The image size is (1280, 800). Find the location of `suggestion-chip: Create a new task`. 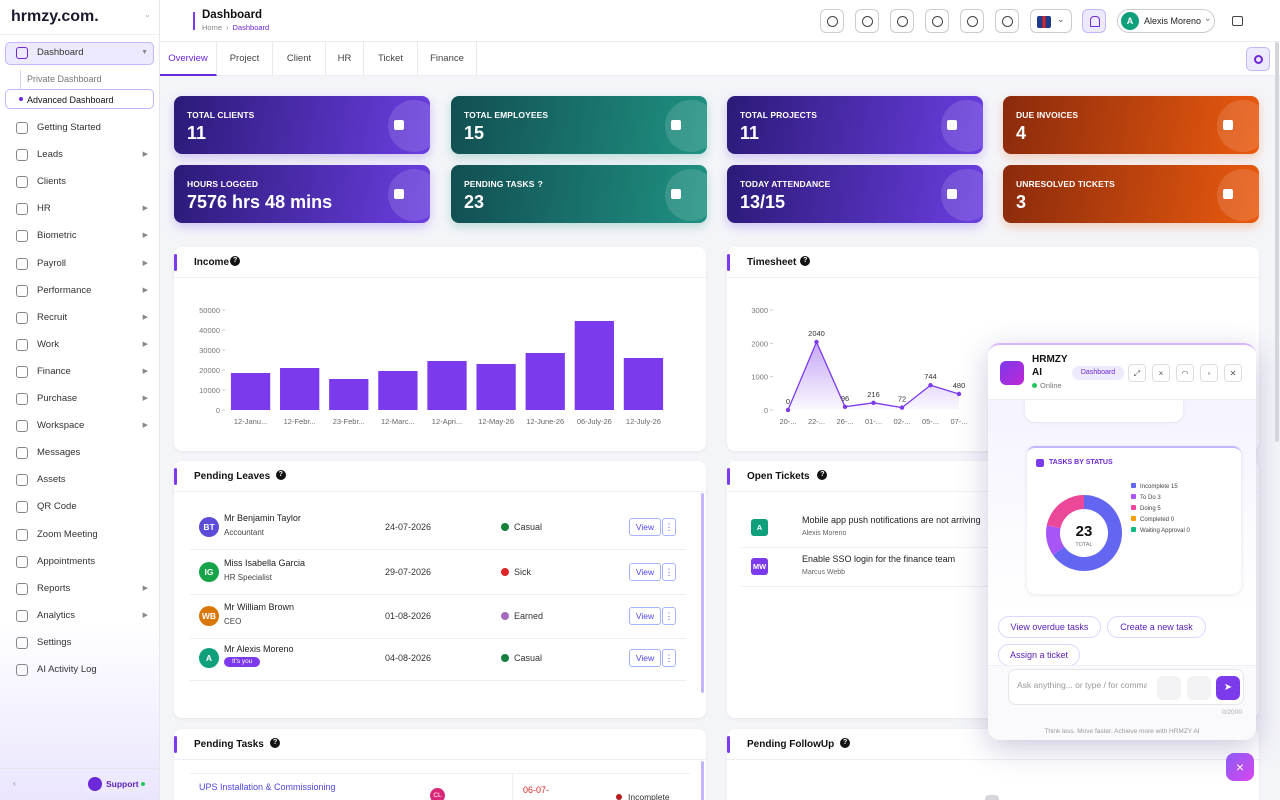

suggestion-chip: Create a new task is located at coordinates (1156, 627).